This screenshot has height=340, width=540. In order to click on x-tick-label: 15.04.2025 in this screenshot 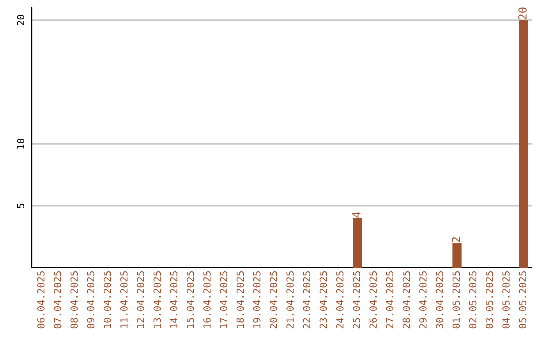, I will do `click(190, 300)`.